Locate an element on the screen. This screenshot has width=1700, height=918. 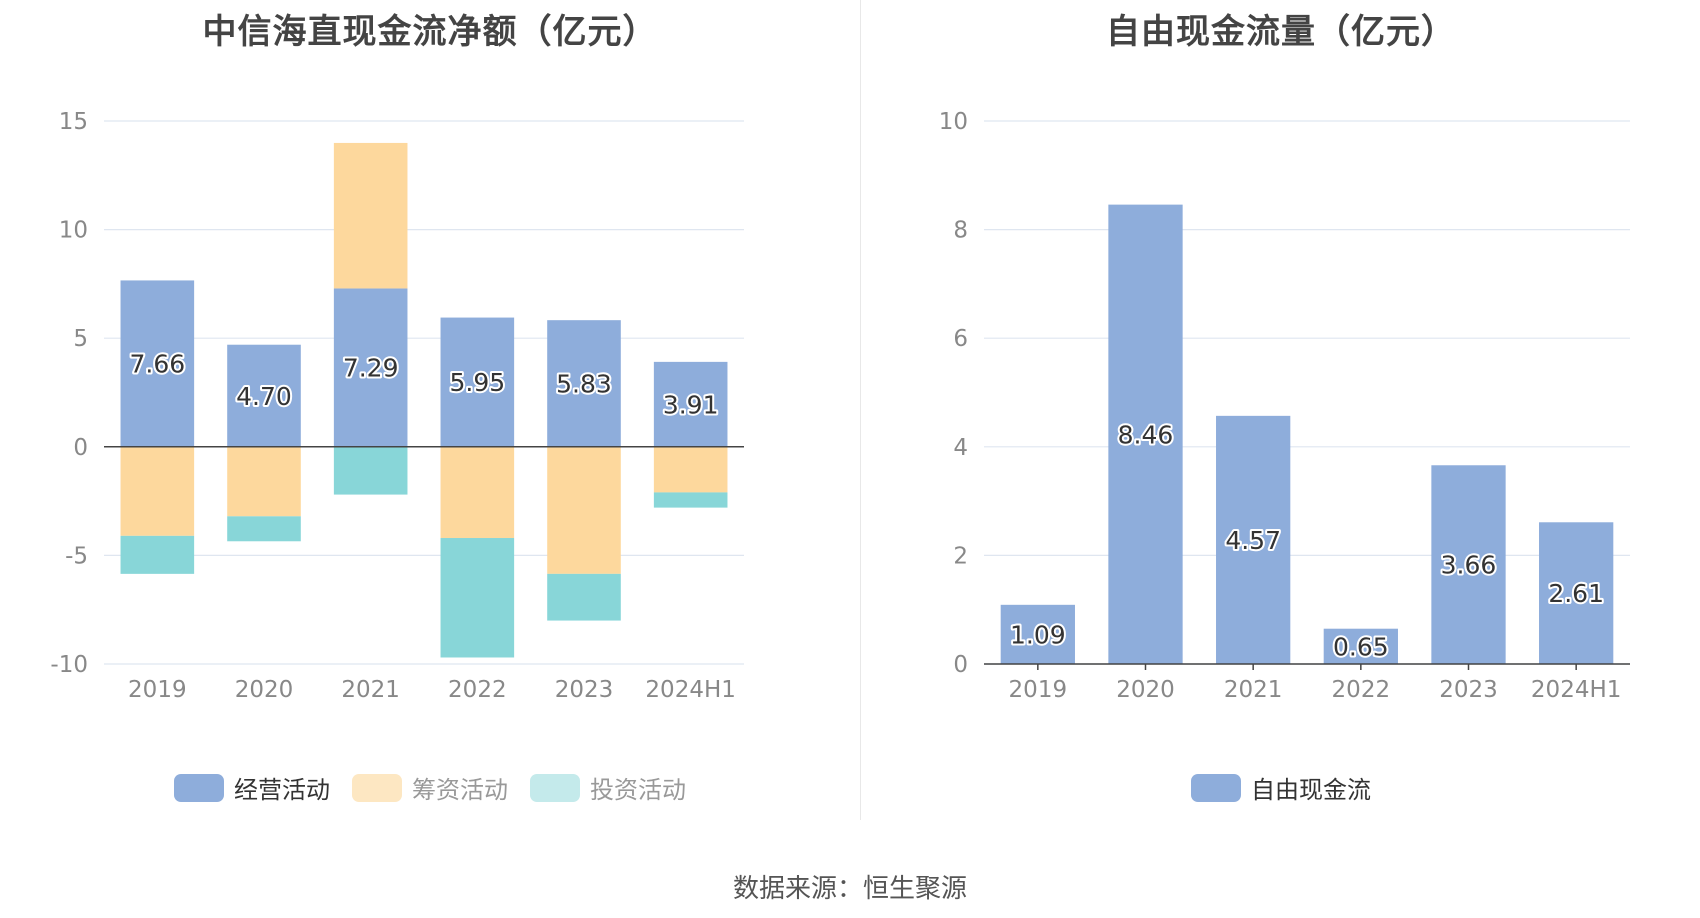
bar-自由现金流-2021 is located at coordinates (1253, 539).